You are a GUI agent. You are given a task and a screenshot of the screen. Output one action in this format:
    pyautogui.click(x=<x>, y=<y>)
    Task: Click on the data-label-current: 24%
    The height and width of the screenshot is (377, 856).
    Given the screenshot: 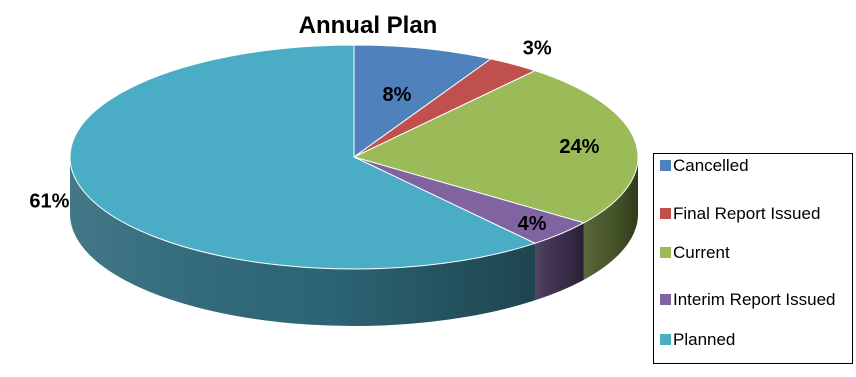 What is the action you would take?
    pyautogui.click(x=579, y=147)
    